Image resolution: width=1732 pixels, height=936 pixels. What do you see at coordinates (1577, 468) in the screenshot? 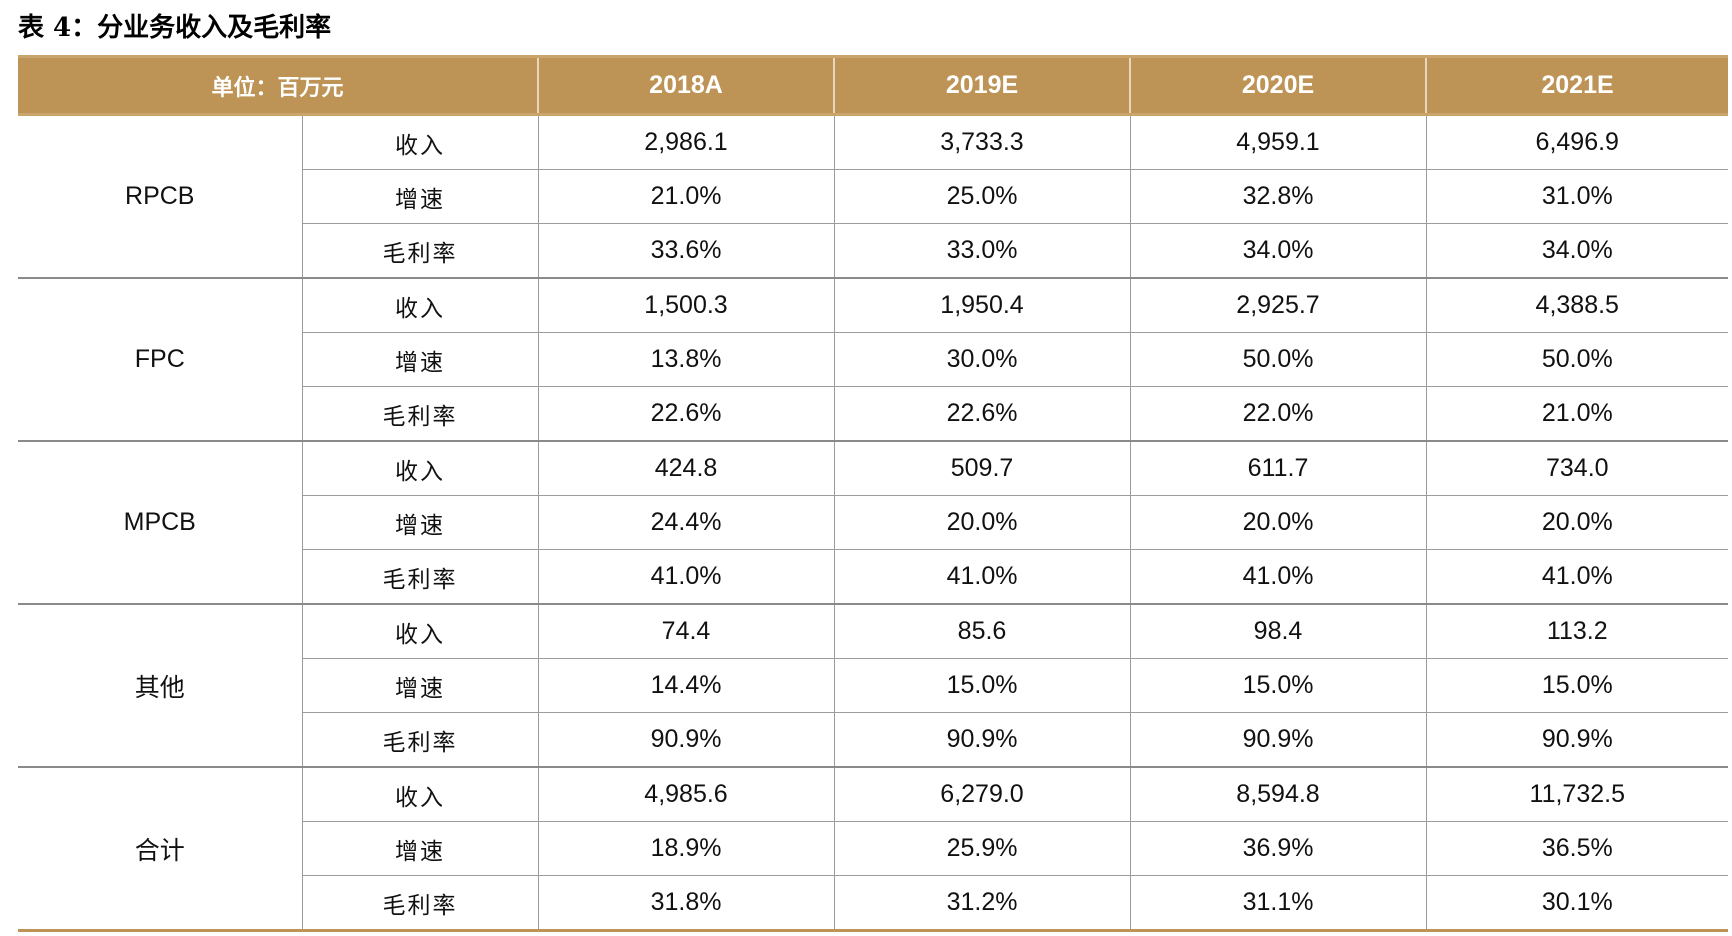
I see `table-cell: 734.0` at bounding box center [1577, 468].